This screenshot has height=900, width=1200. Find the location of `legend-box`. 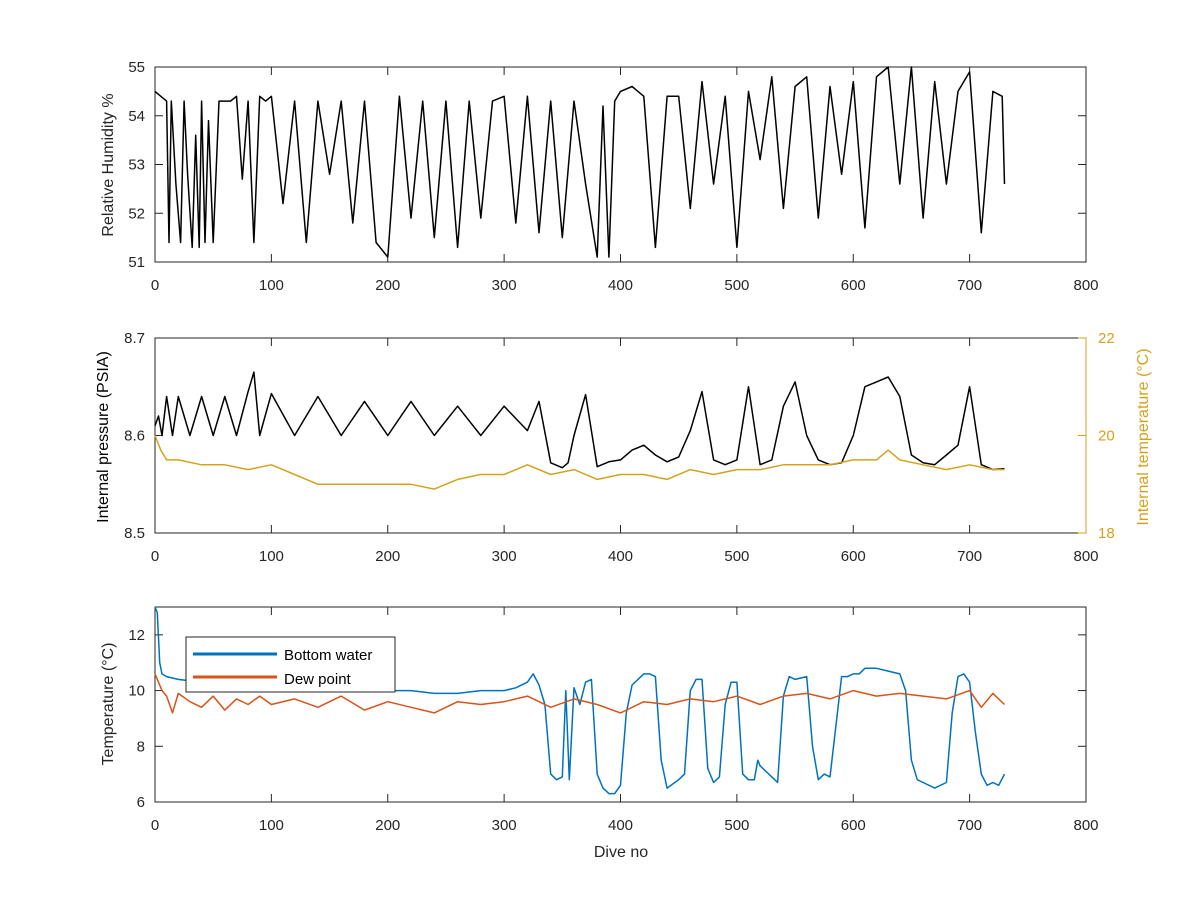

legend-box is located at coordinates (290, 664).